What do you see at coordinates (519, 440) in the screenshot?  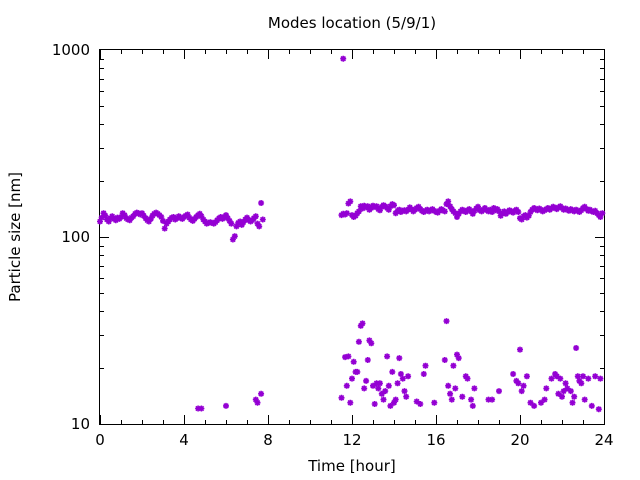 I see `x-tick-label: 20` at bounding box center [519, 440].